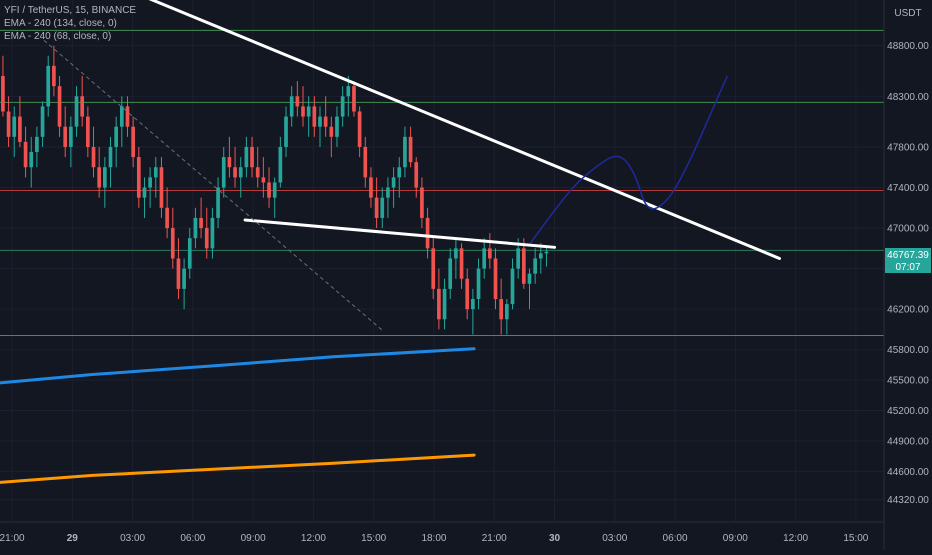 Image resolution: width=932 pixels, height=555 pixels. I want to click on price-tick-9: 45200.00, so click(908, 411).